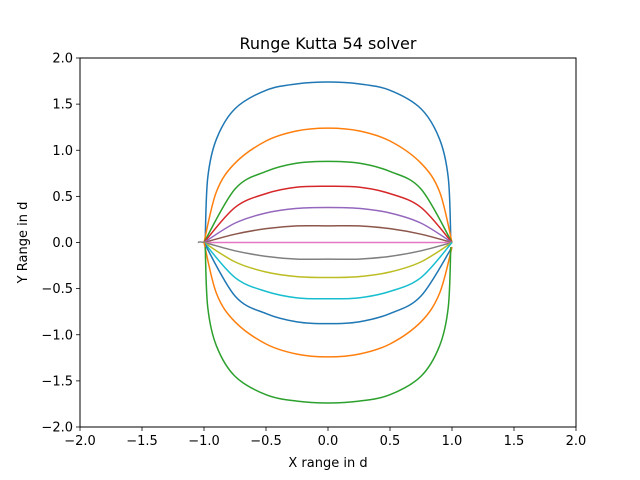 Image resolution: width=640 pixels, height=480 pixels. I want to click on x-axis-label: X range in d, so click(327, 463).